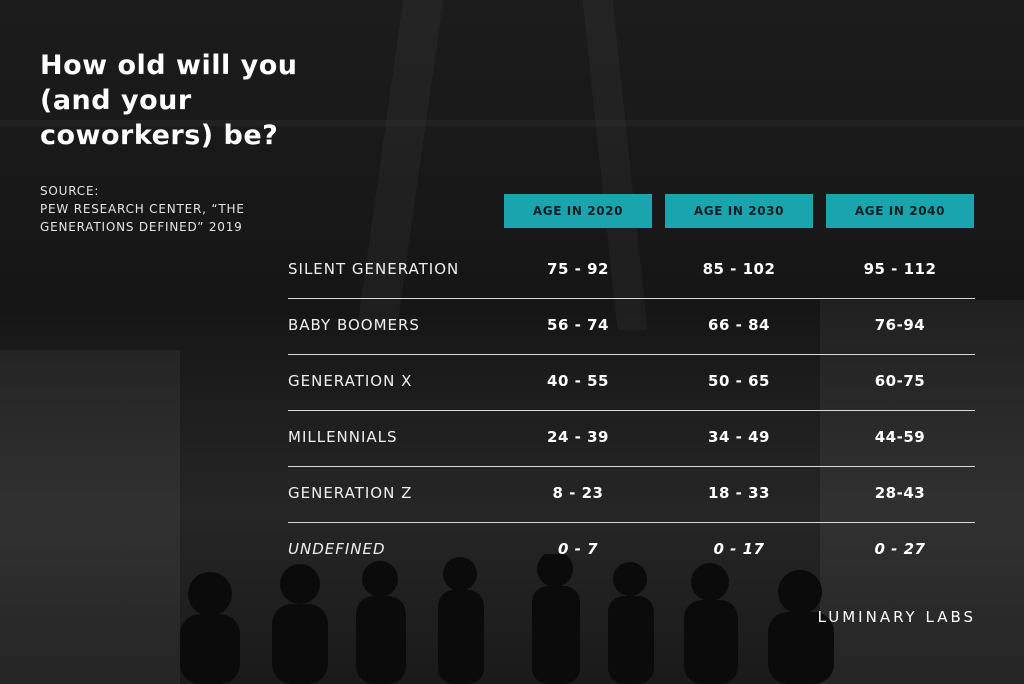 The width and height of the screenshot is (1024, 684). What do you see at coordinates (896, 617) in the screenshot?
I see `brand-logo: LUMINARY LABS` at bounding box center [896, 617].